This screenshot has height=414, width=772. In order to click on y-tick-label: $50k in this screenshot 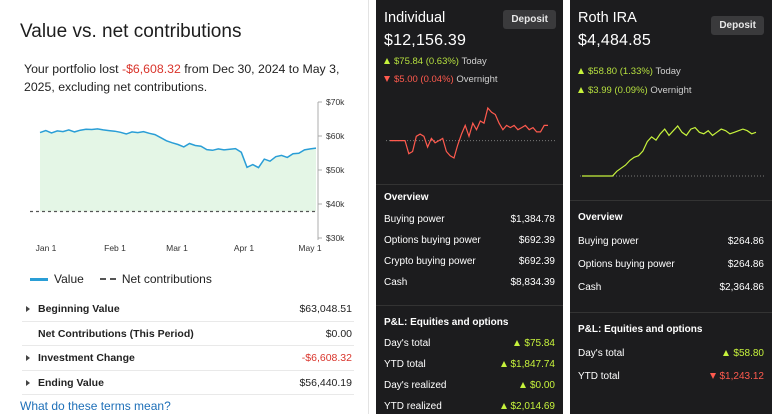, I will do `click(335, 170)`.